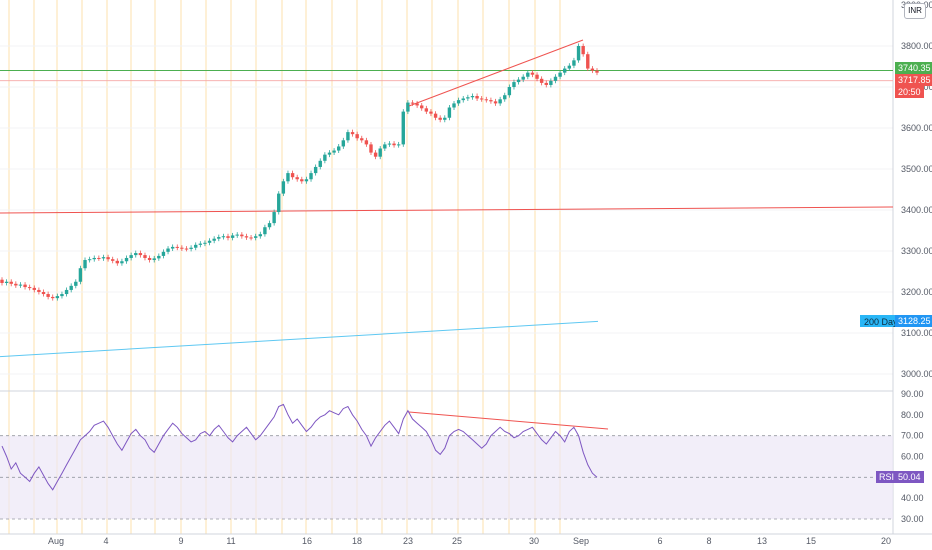 This screenshot has width=932, height=550. What do you see at coordinates (916, 128) in the screenshot?
I see `price-tick-label: 3600.00` at bounding box center [916, 128].